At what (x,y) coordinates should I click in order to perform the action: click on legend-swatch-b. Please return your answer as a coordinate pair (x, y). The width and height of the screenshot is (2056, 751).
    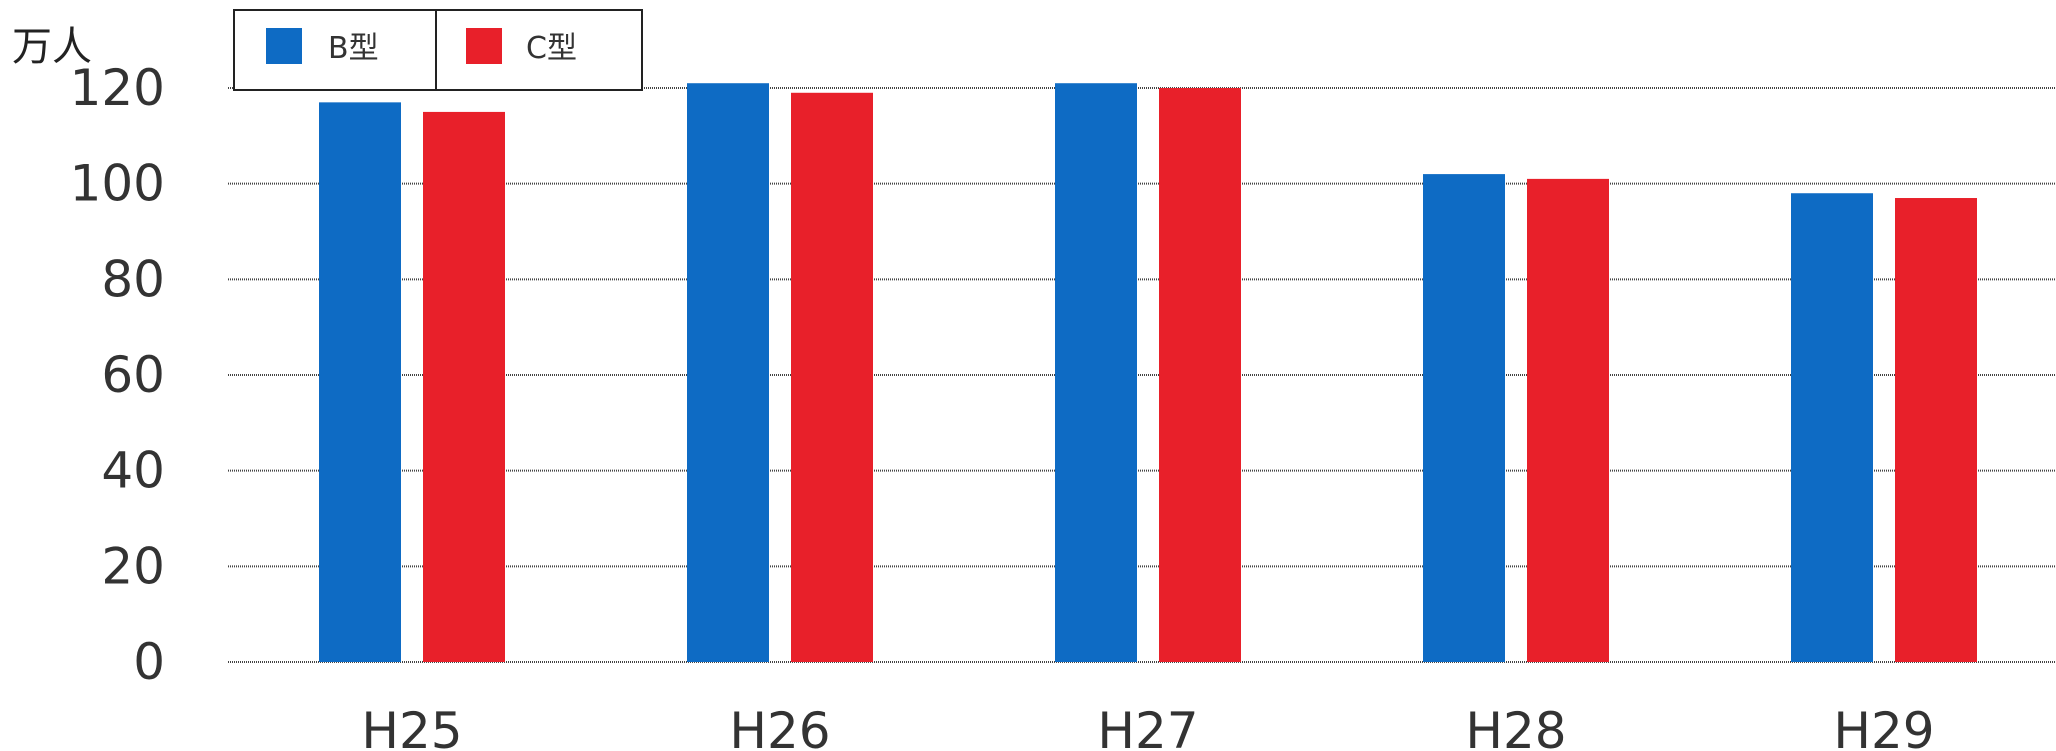
    Looking at the image, I should click on (284, 46).